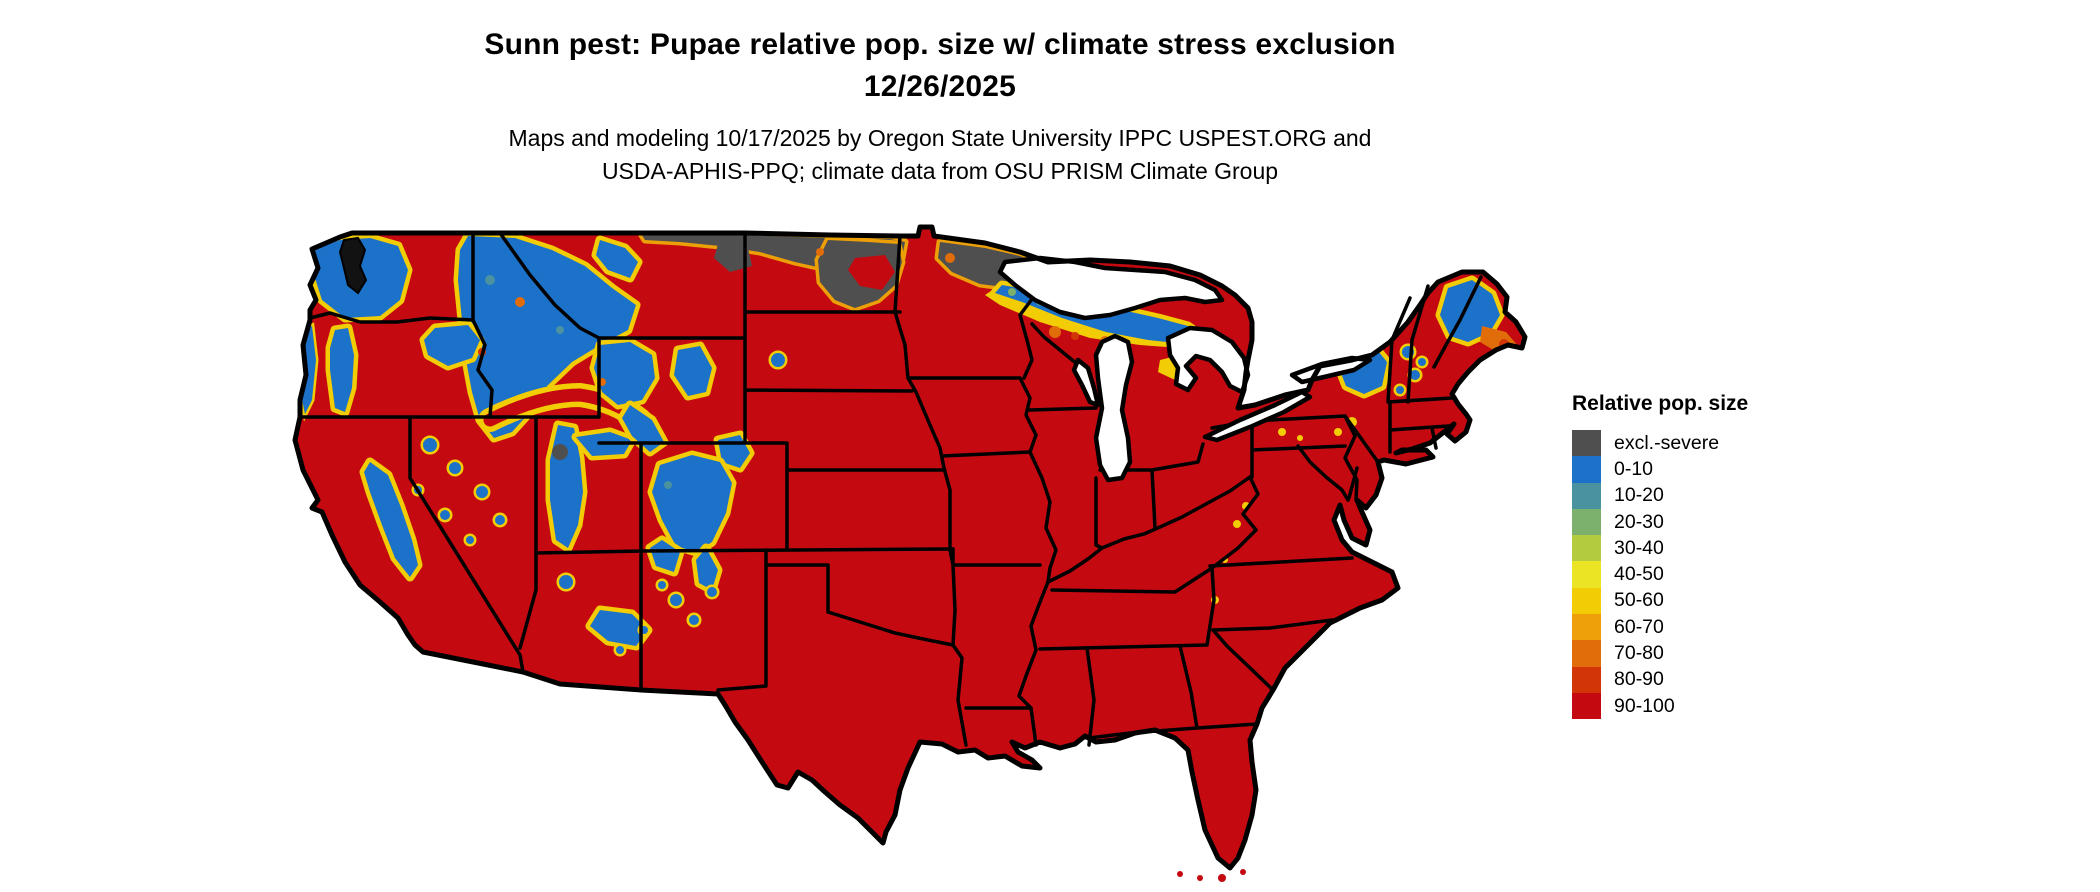  I want to click on legend-label: excl.-severe, so click(1667, 442).